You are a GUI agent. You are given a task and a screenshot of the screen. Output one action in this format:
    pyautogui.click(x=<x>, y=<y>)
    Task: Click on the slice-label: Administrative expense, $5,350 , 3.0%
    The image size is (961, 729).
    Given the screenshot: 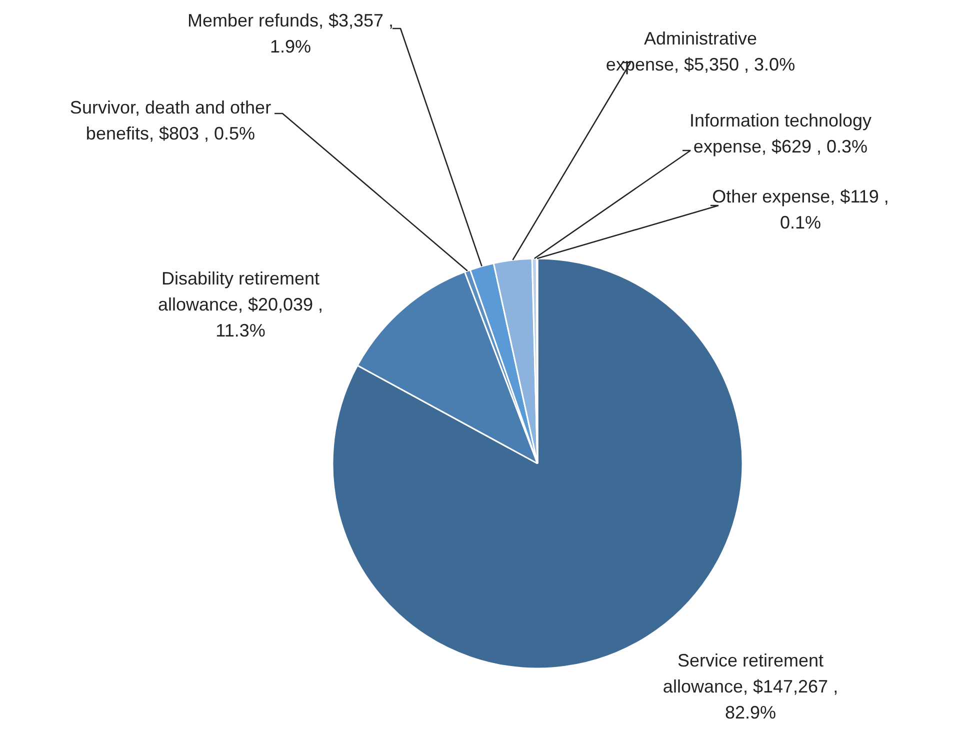 What is the action you would take?
    pyautogui.click(x=701, y=51)
    